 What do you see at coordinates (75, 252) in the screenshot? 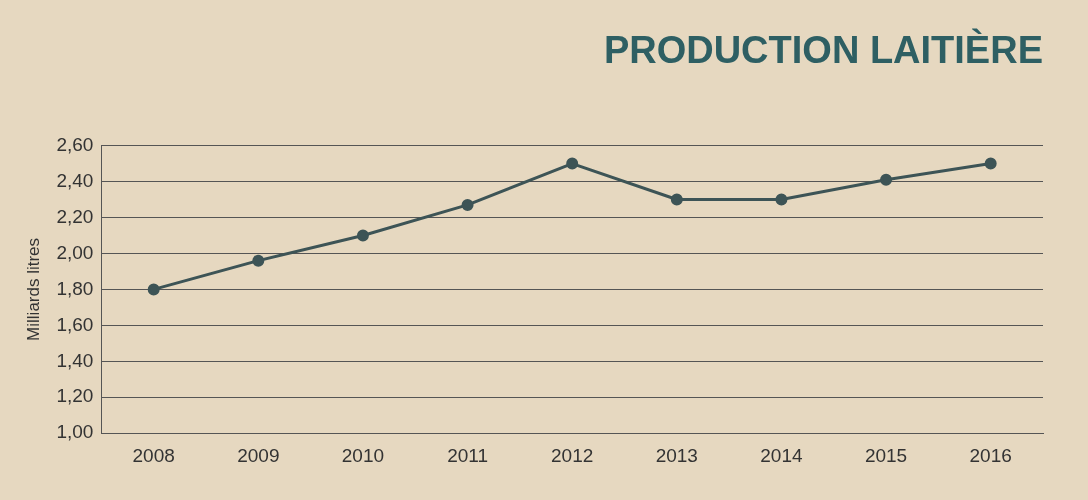
I see `y-tick-label: 2,00` at bounding box center [75, 252].